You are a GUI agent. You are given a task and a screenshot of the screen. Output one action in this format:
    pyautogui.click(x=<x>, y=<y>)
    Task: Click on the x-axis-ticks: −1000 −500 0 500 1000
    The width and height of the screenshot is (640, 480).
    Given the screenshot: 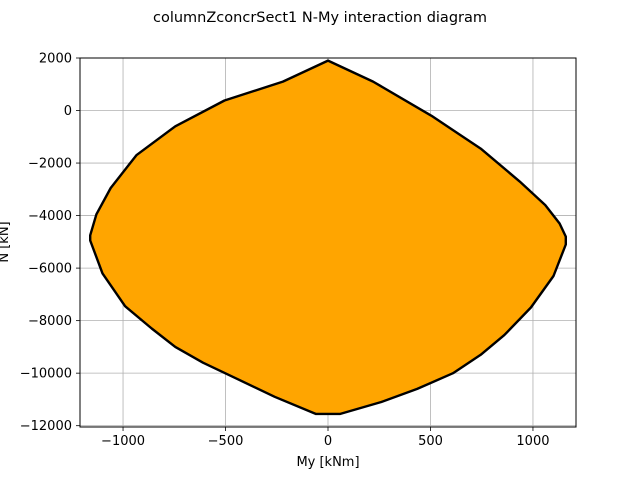 What is the action you would take?
    pyautogui.click(x=325, y=438)
    